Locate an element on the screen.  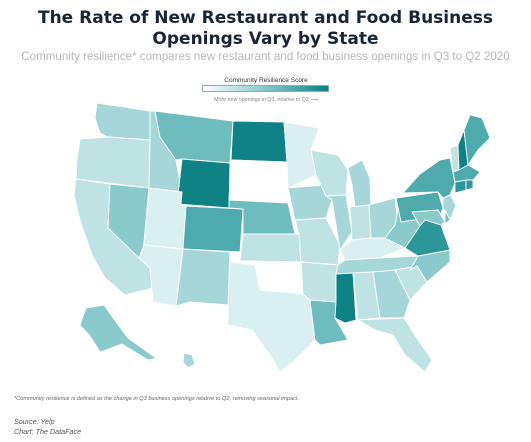
state-ri is located at coordinates (469, 185).